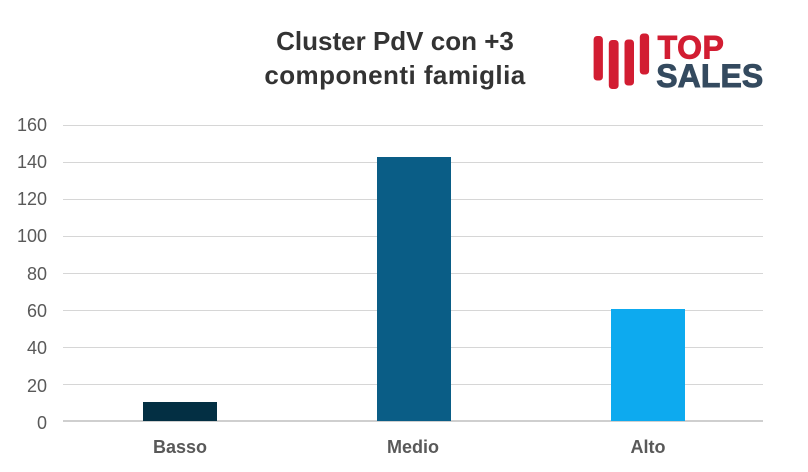  What do you see at coordinates (691, 48) in the screenshot?
I see `svg-text: TOP` at bounding box center [691, 48].